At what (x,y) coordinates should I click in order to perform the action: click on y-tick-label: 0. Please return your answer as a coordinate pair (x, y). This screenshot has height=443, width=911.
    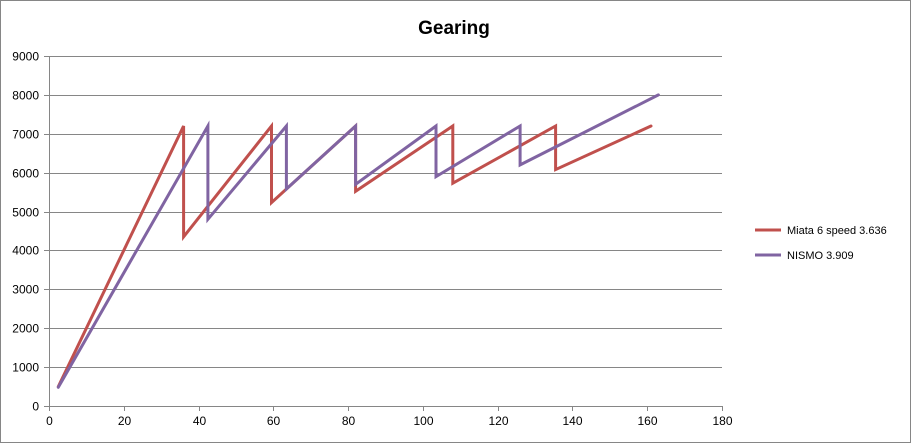
    Looking at the image, I should click on (35, 407).